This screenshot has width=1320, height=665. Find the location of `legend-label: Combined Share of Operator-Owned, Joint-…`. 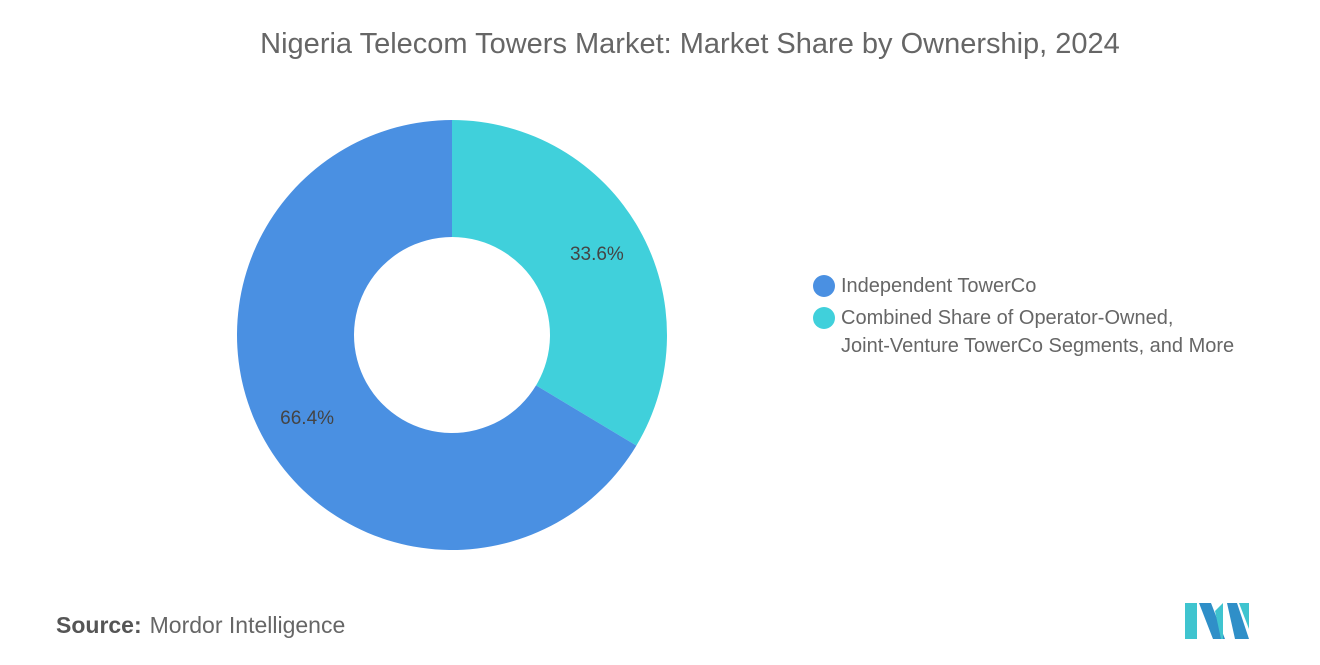

legend-label: Combined Share of Operator-Owned, Joint-… is located at coordinates (1038, 332).